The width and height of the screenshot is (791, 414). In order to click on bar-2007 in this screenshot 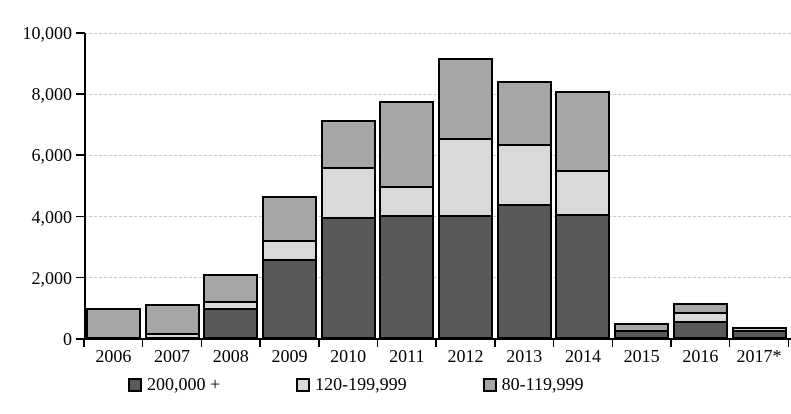, I will do `click(172, 321)`.